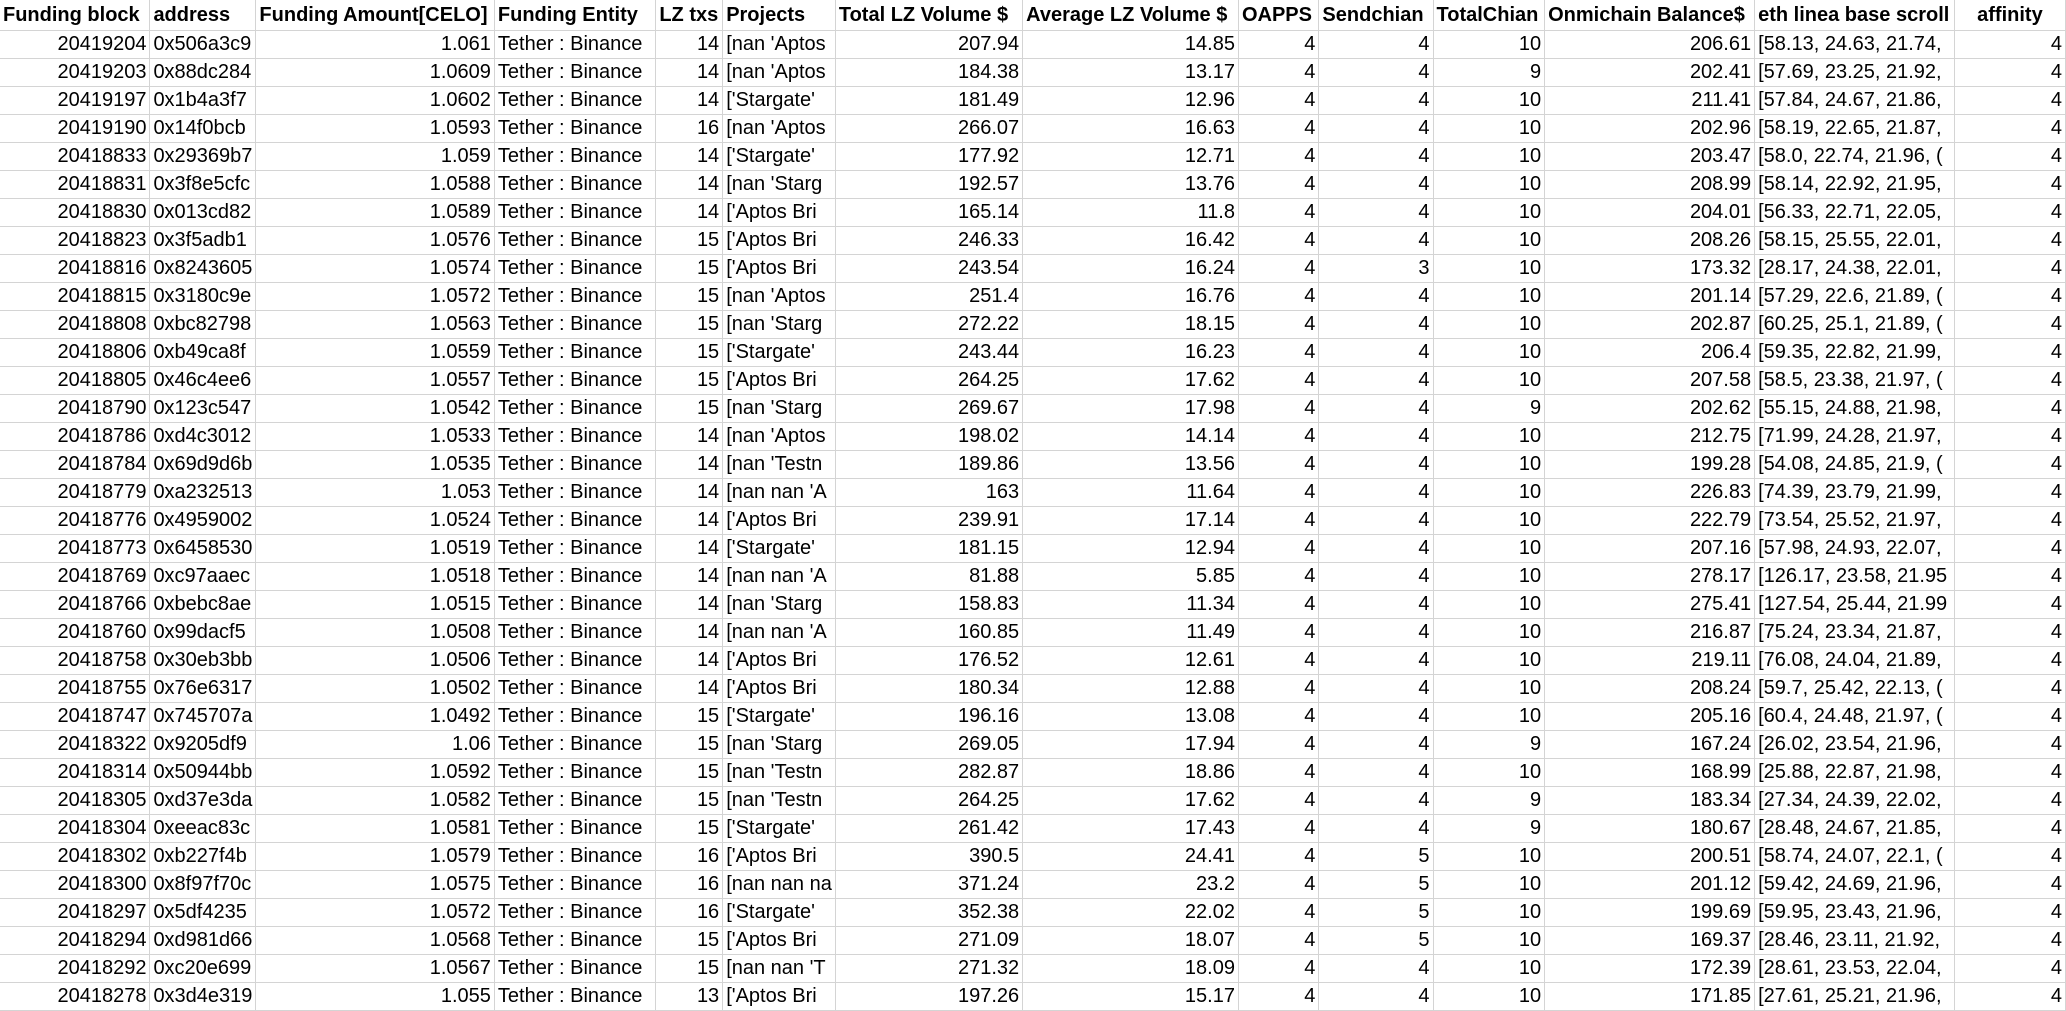  Describe the element at coordinates (1854, 492) in the screenshot. I see `table-cell: [74.39, 23.79, 21.99,` at that location.